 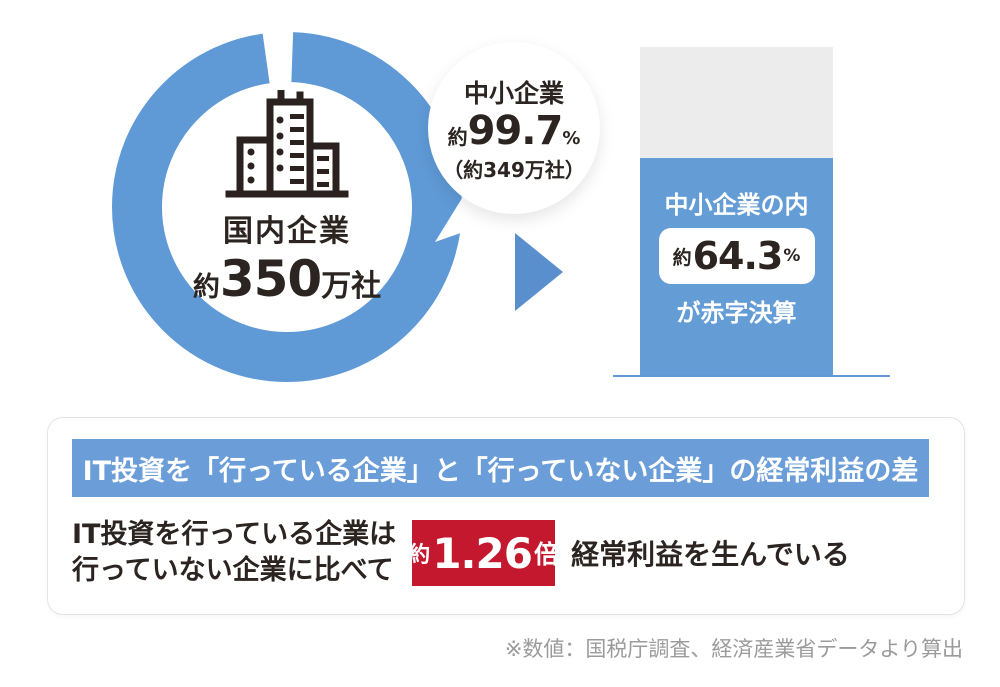 I want to click on bar-badge-prefix: 約, so click(x=682, y=257).